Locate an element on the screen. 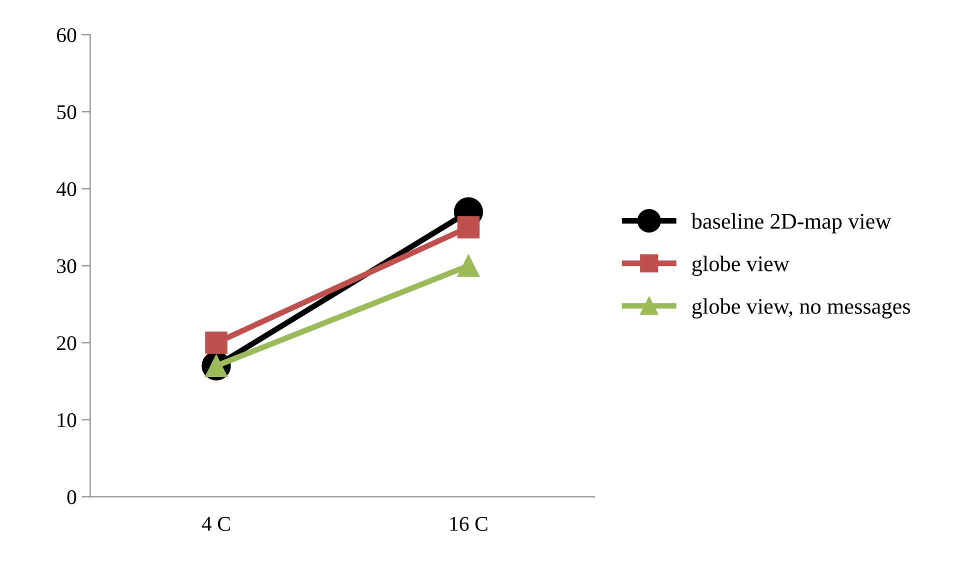 Image resolution: width=959 pixels, height=579 pixels. y-tick-label: 60 is located at coordinates (66, 35).